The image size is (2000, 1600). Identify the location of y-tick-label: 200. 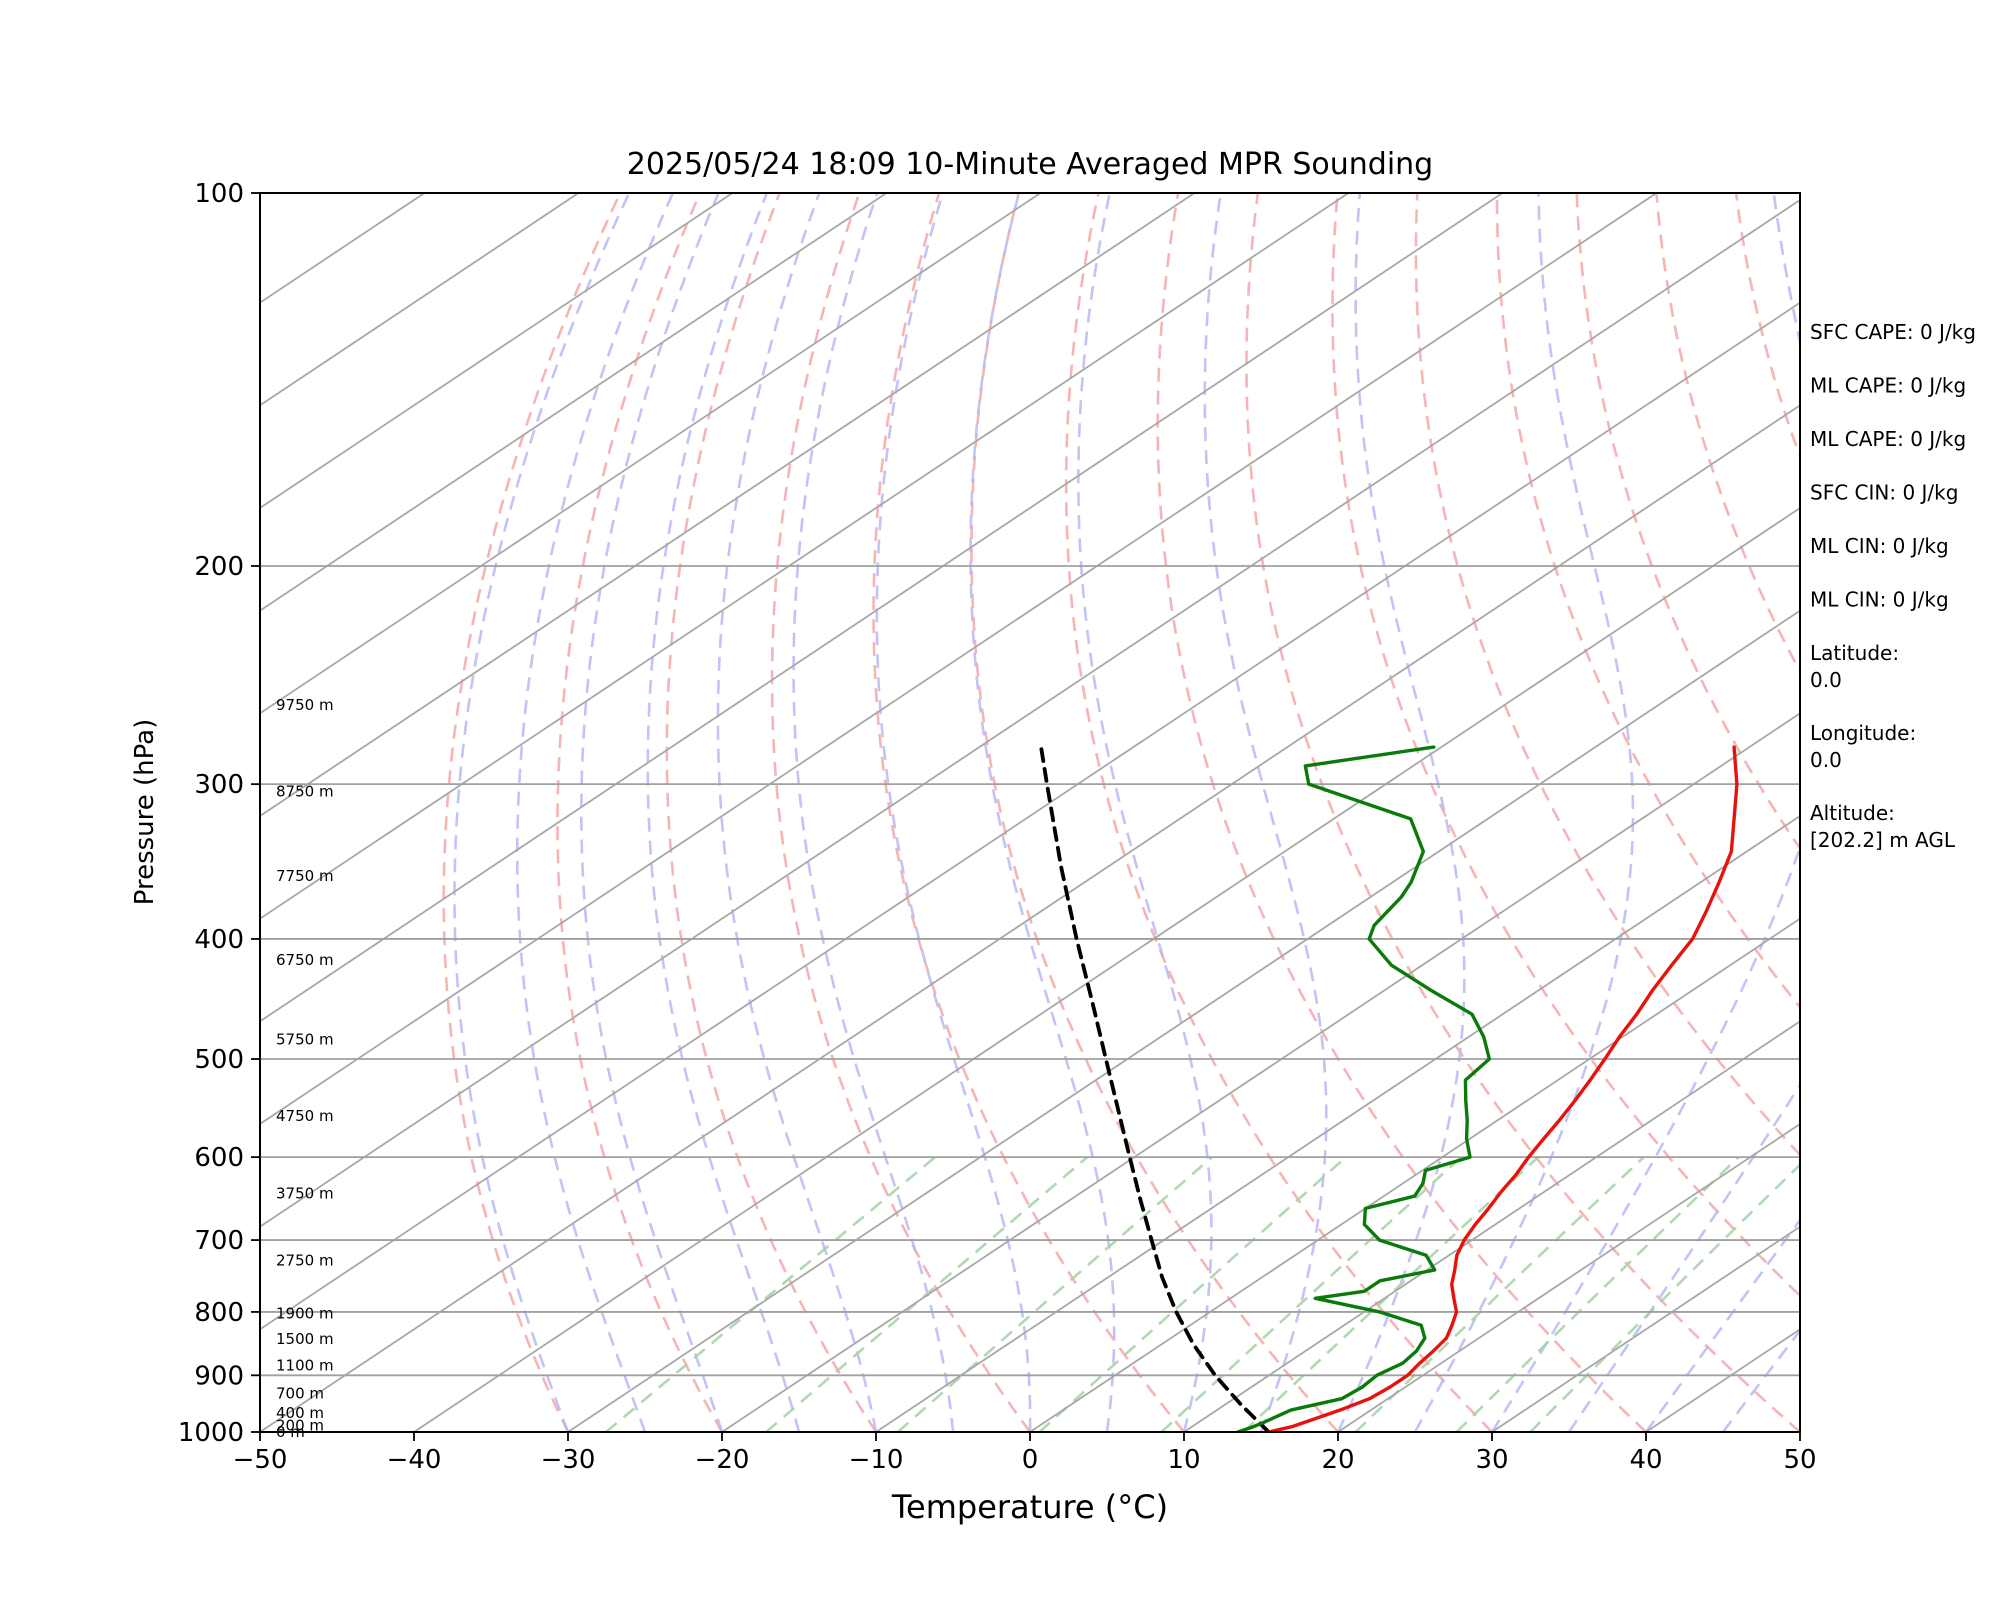
(219, 567).